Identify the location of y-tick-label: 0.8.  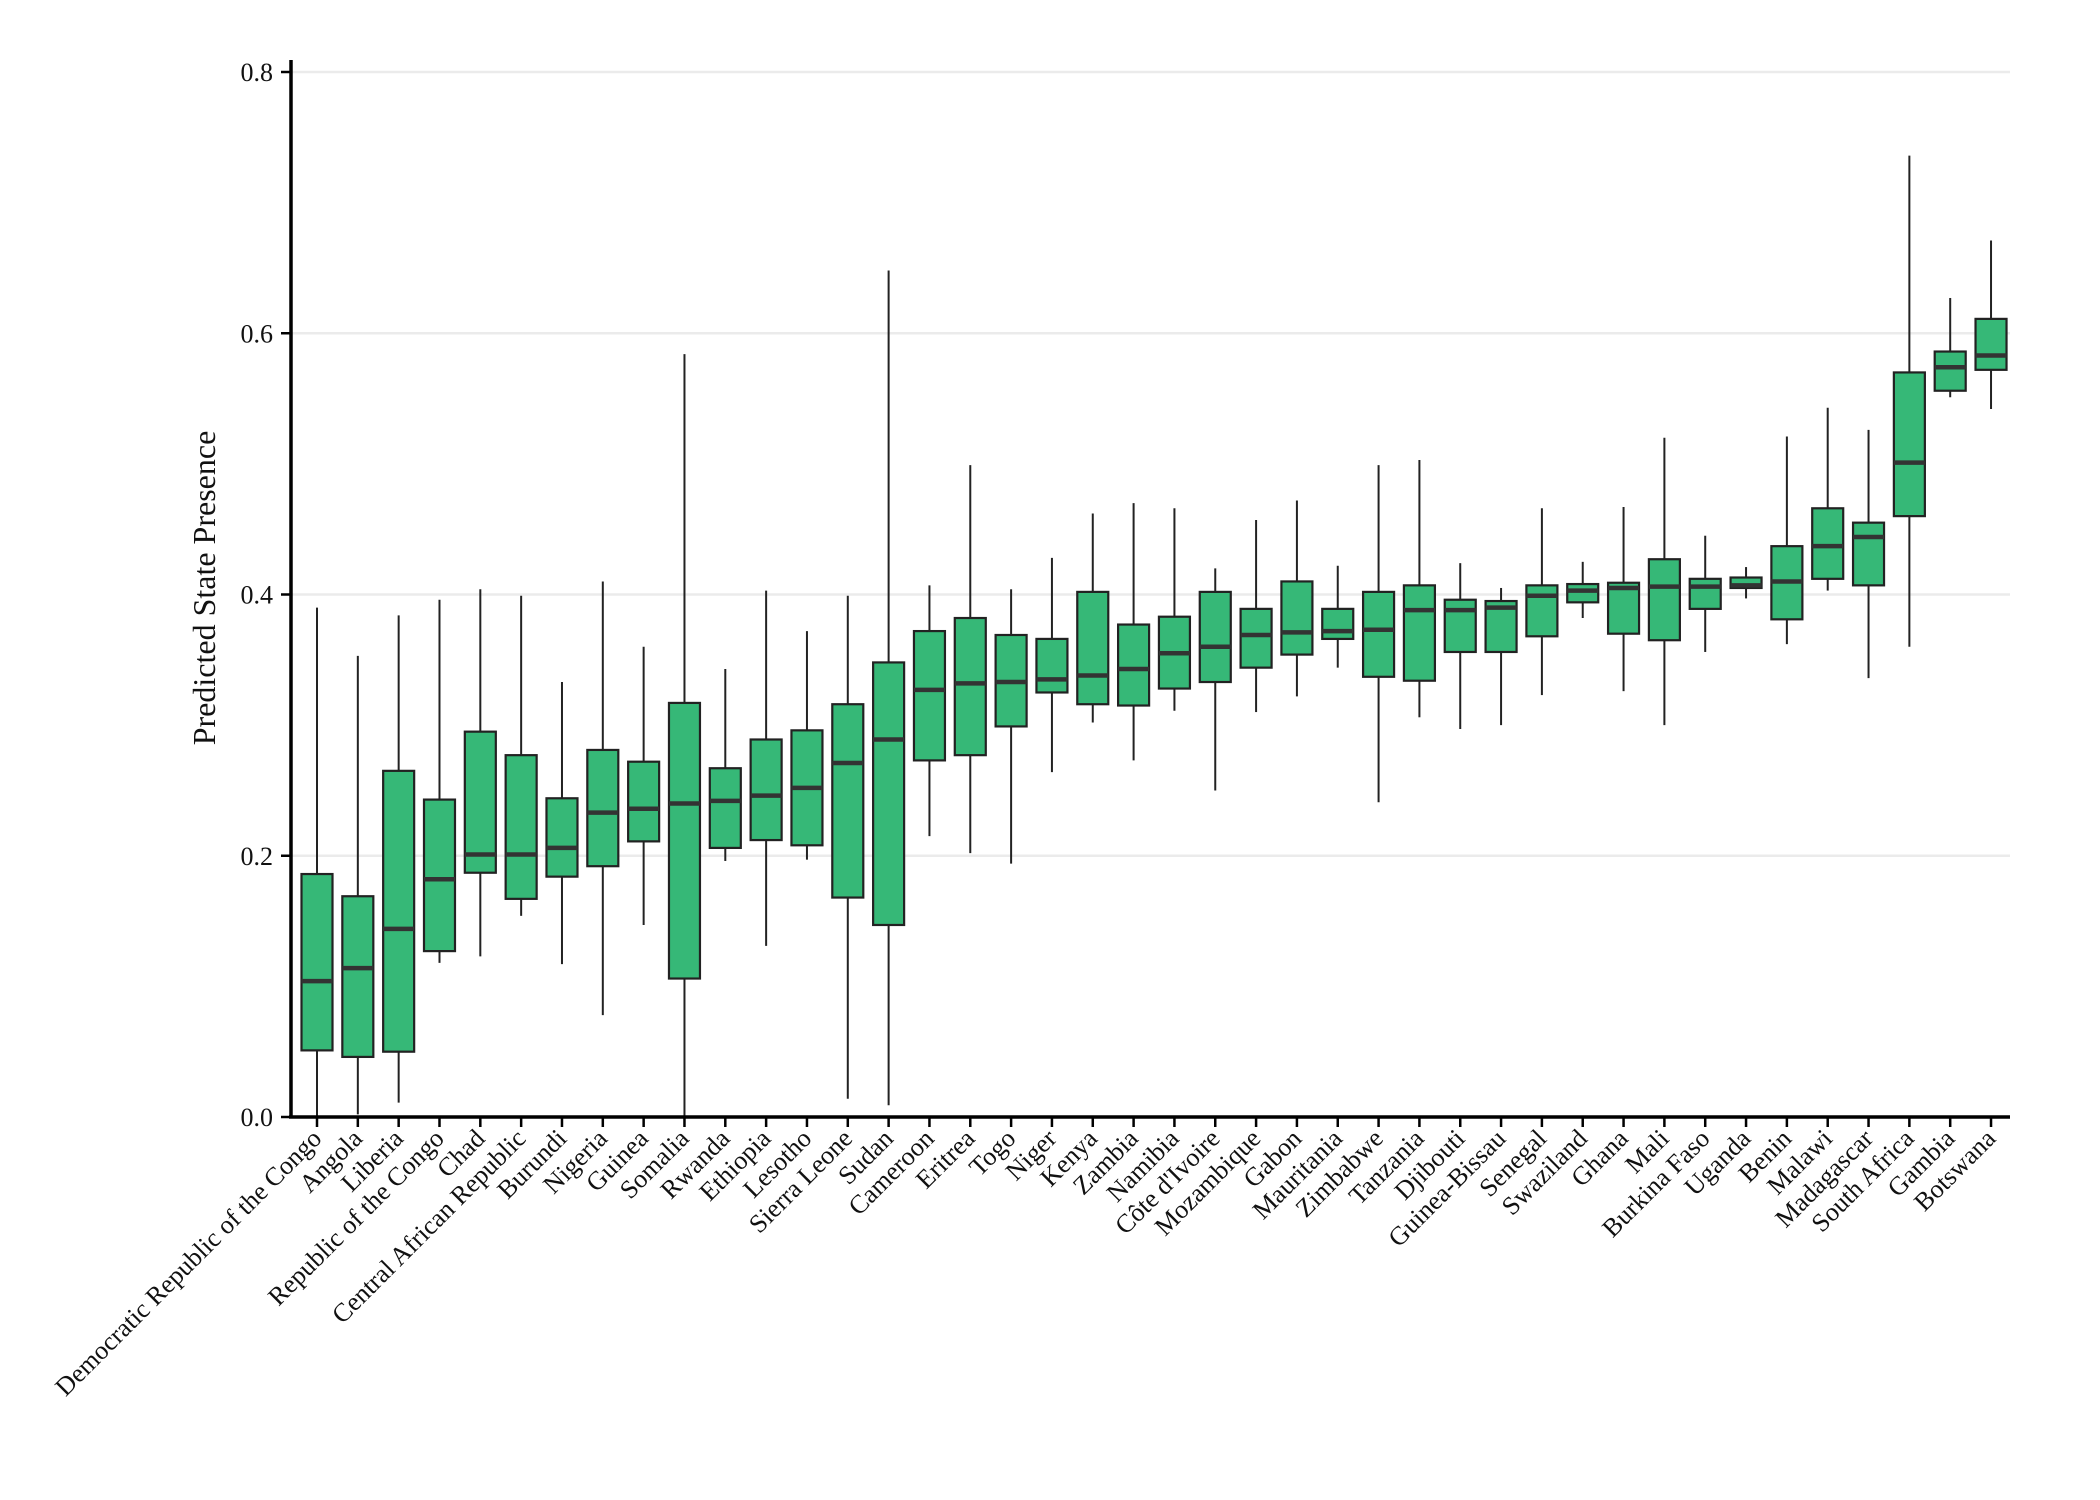
(257, 72).